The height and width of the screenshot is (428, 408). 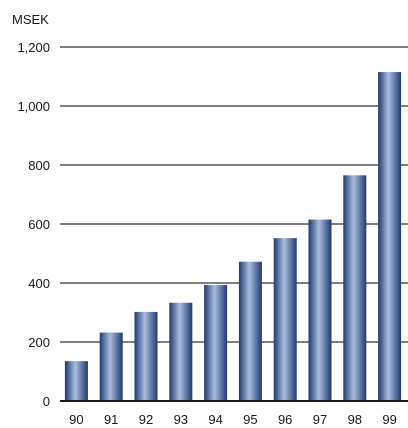 I want to click on x-tick-label: 98, so click(x=355, y=419).